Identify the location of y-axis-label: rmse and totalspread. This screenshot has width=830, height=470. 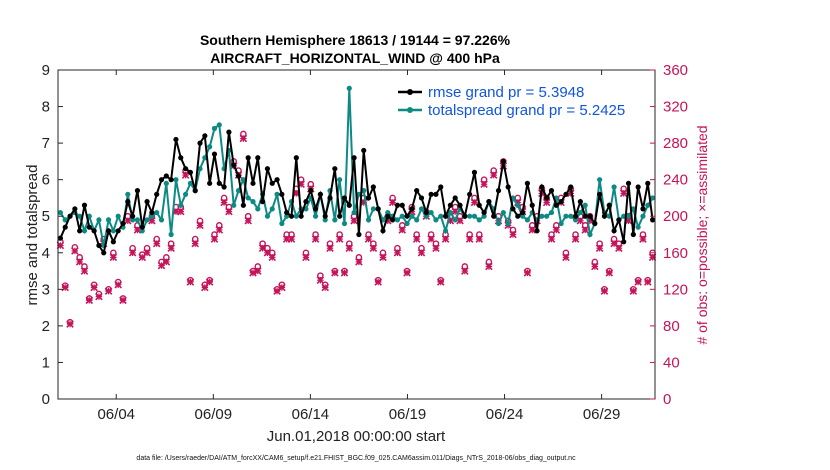
(32, 235).